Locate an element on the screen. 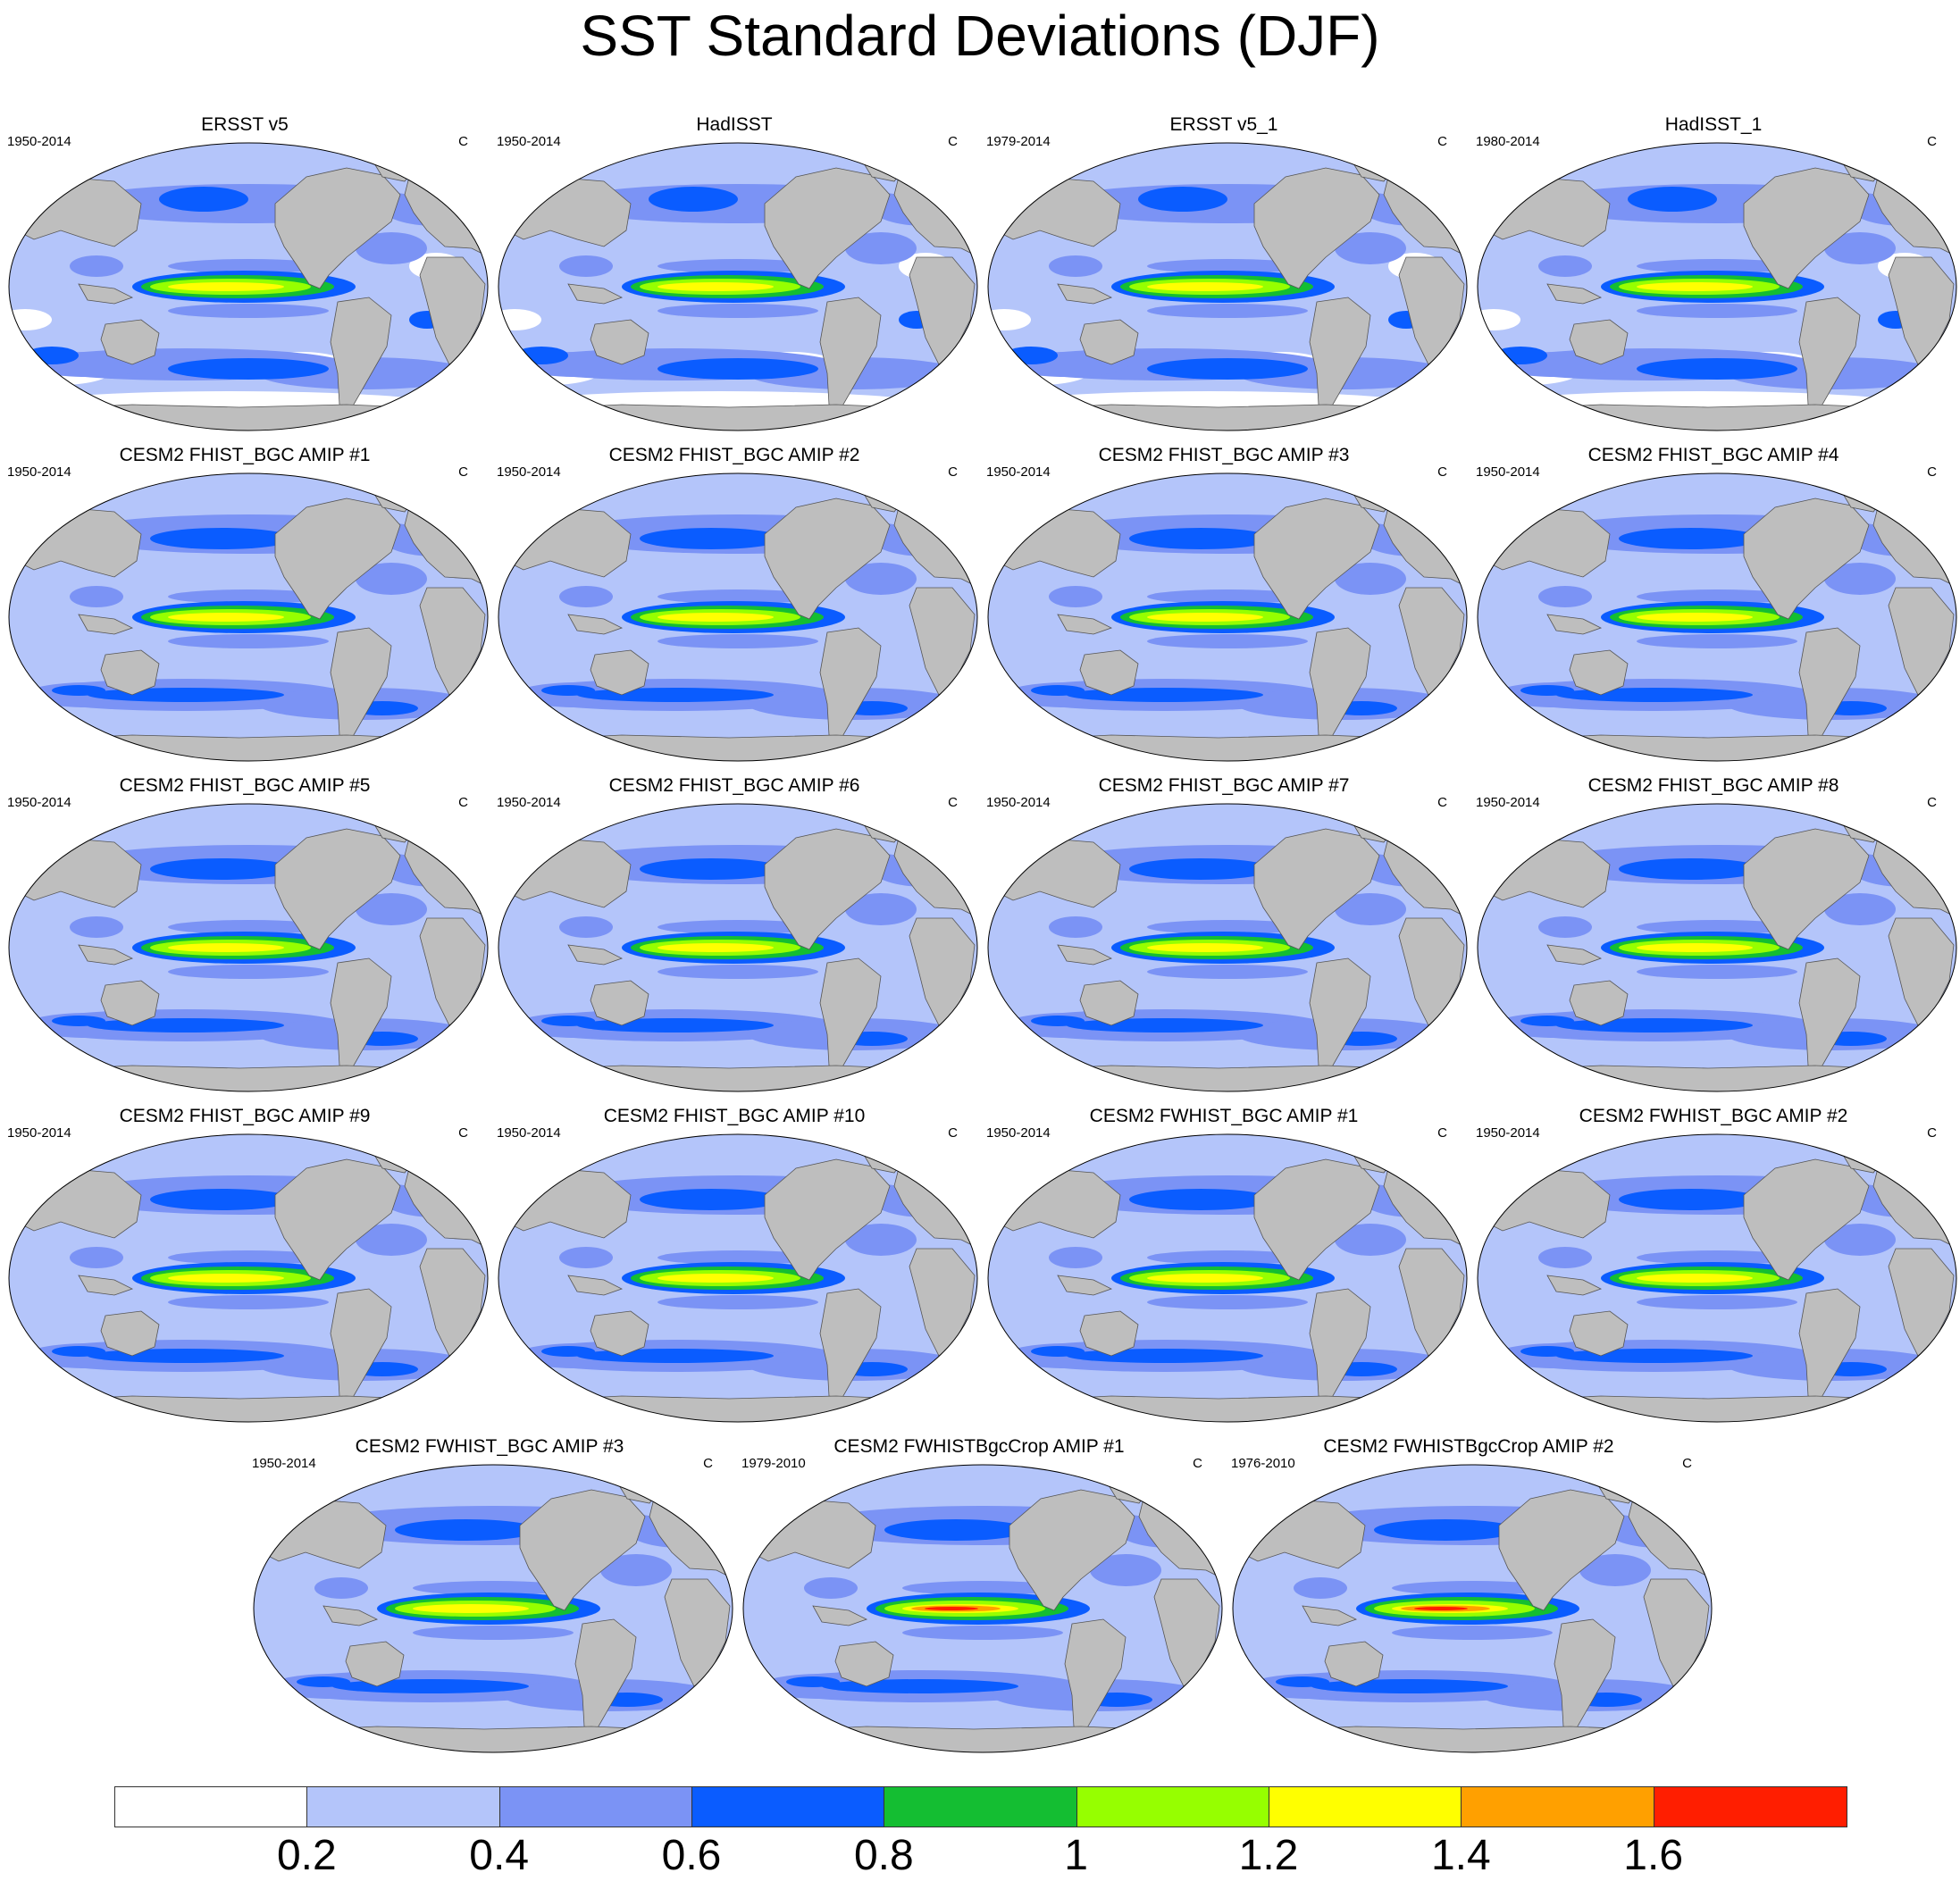 This screenshot has width=1960, height=1881. figure-title: SST Standard Deviations (DJF) is located at coordinates (980, 36).